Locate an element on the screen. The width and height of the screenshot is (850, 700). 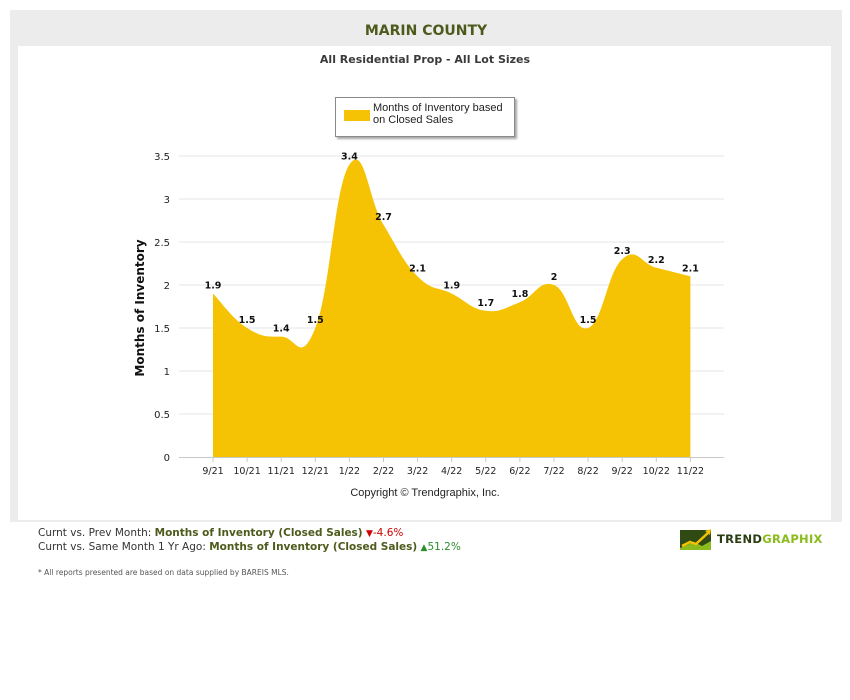
trendgraphix-logo: TRENDGRAPHIX is located at coordinates (751, 539).